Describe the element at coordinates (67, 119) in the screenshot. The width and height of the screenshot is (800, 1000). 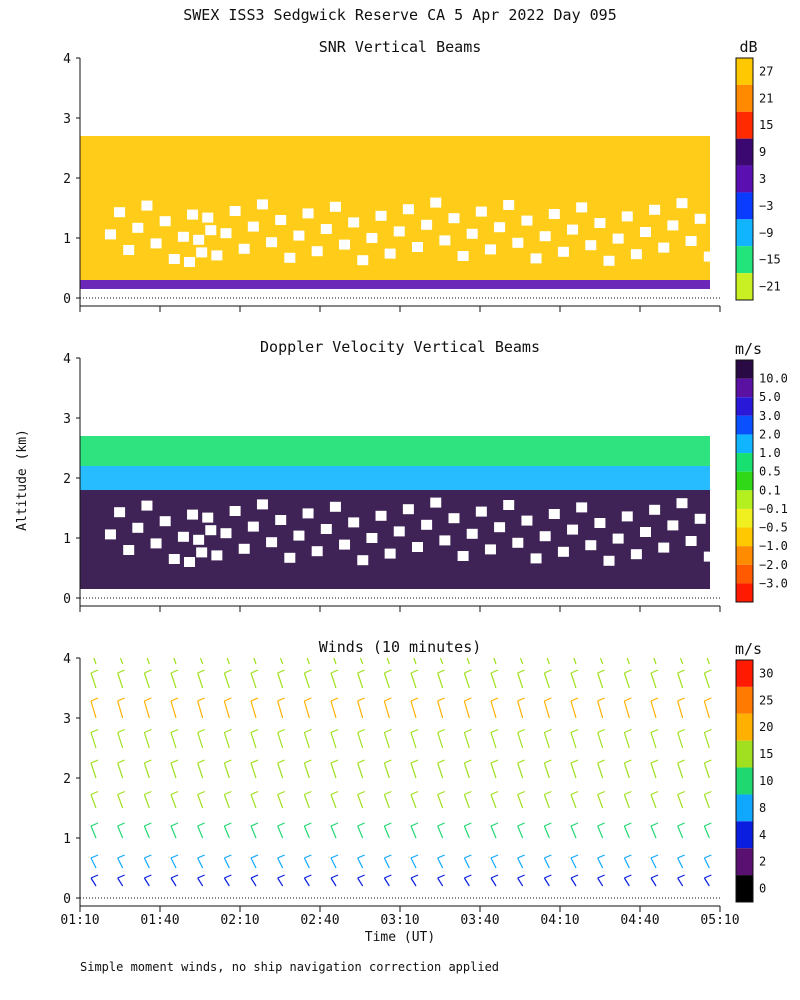
I see `y-tick-label: 3` at that location.